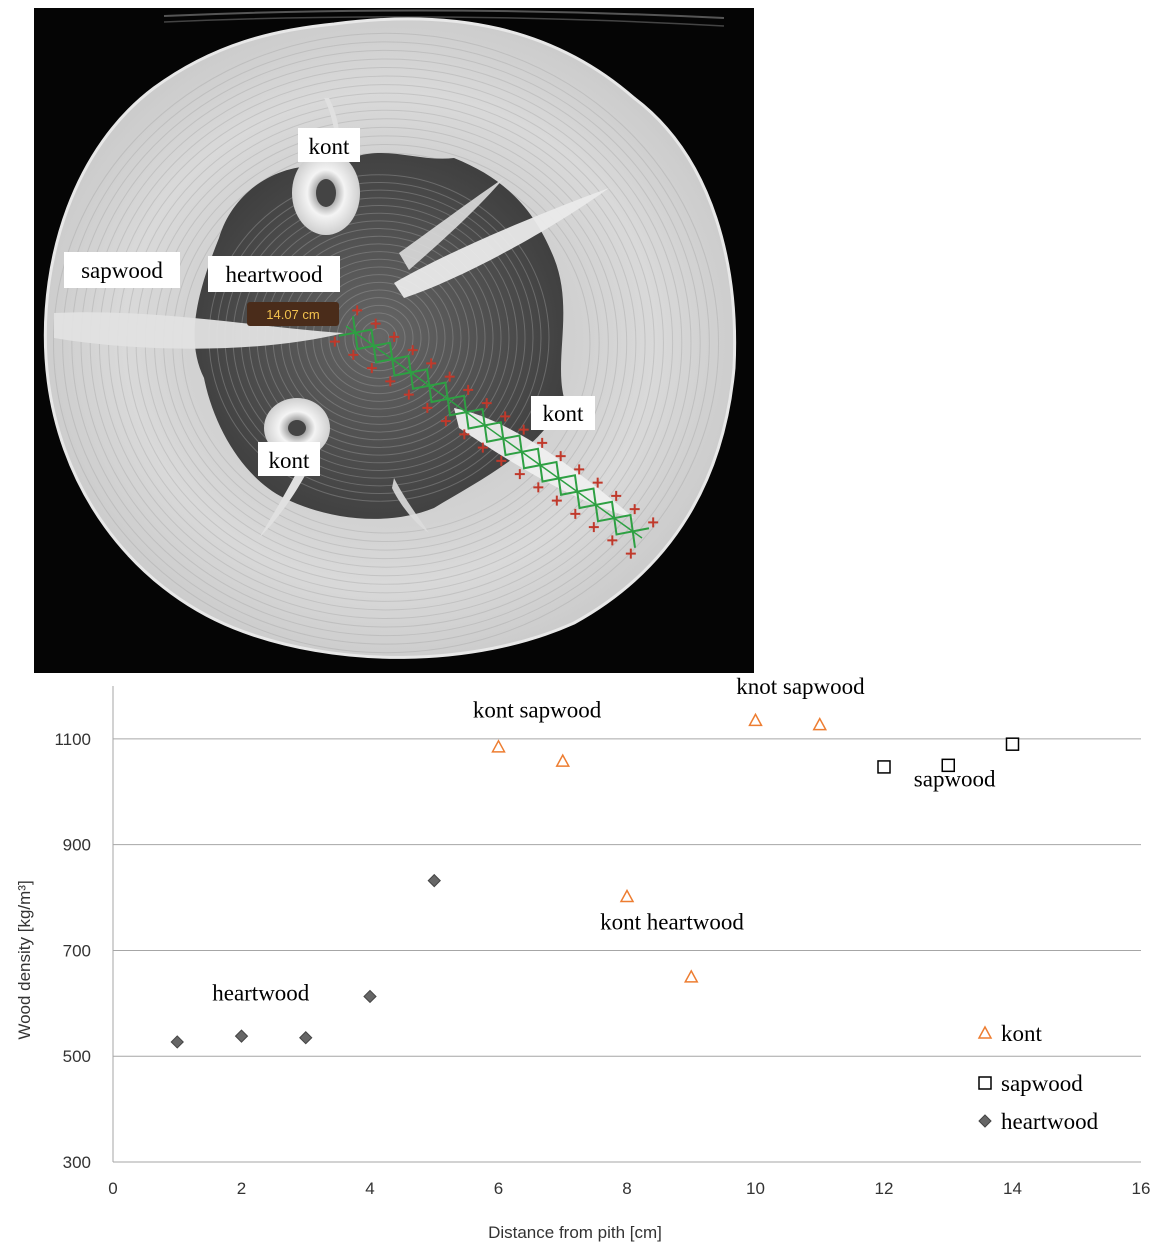 This screenshot has height=1245, width=1162. I want to click on annotation-label: sapwood, so click(955, 778).